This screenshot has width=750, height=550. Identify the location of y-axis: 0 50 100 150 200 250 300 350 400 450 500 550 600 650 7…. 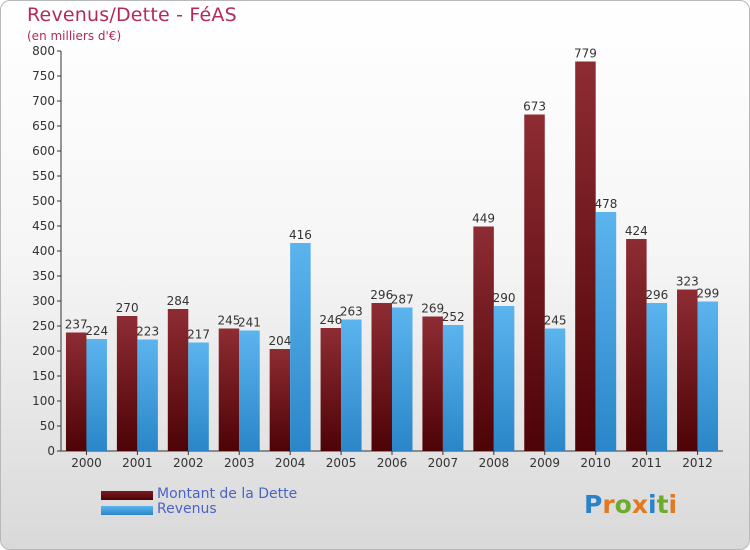
(47, 251).